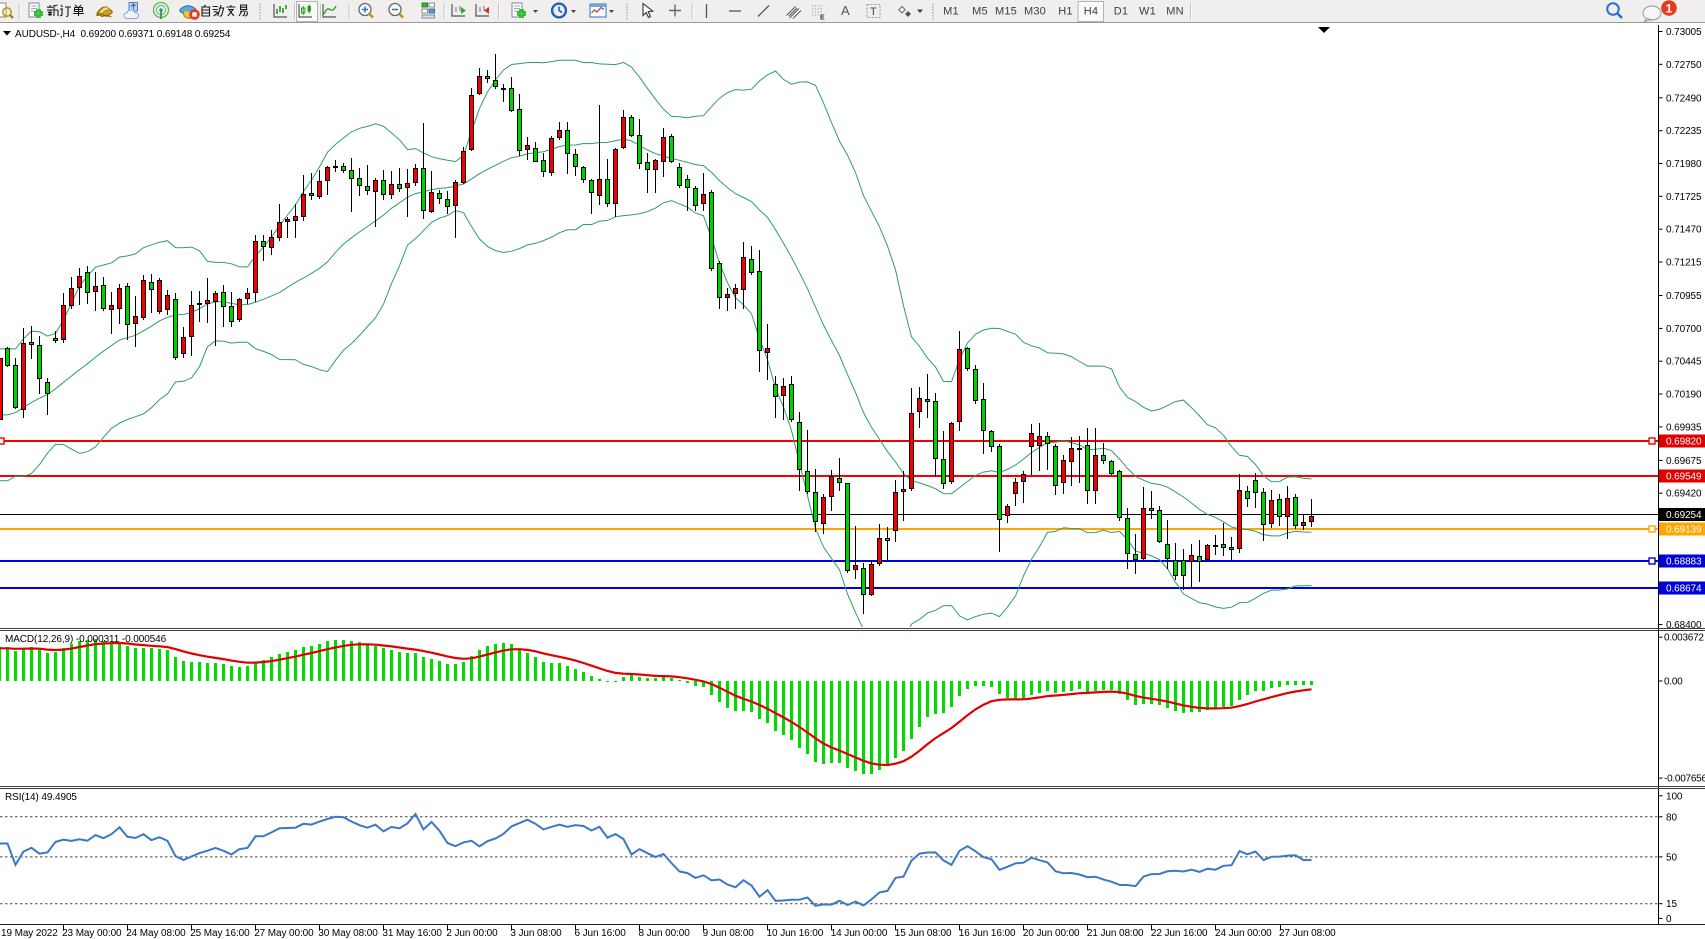  I want to click on svg-text: 0.70955, so click(1684, 296).